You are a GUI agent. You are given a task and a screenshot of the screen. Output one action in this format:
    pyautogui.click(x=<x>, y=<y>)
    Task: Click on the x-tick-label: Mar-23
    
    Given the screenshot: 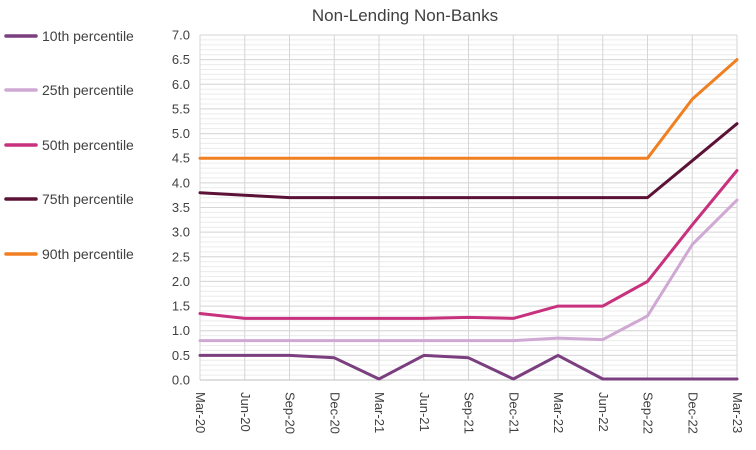 What is the action you would take?
    pyautogui.click(x=737, y=412)
    